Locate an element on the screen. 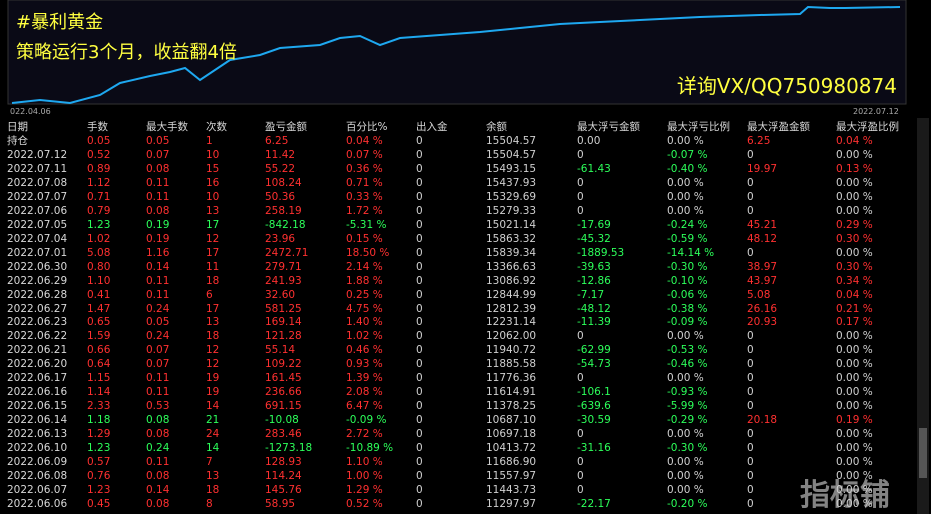 The width and height of the screenshot is (931, 514). table-cell: 55.22 is located at coordinates (280, 168).